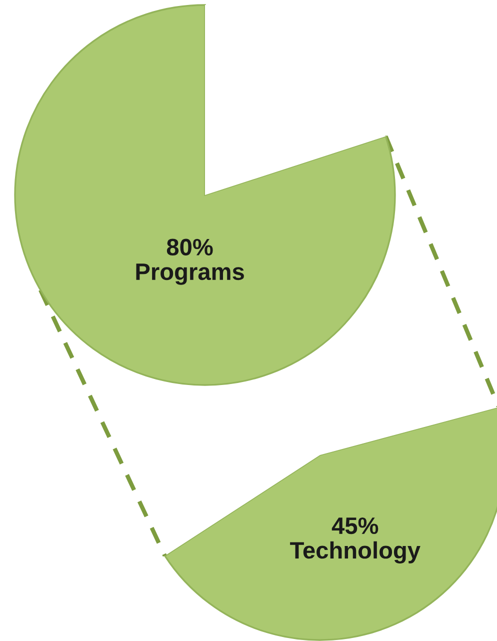  Describe the element at coordinates (355, 552) in the screenshot. I see `slice-label: Technology` at that location.